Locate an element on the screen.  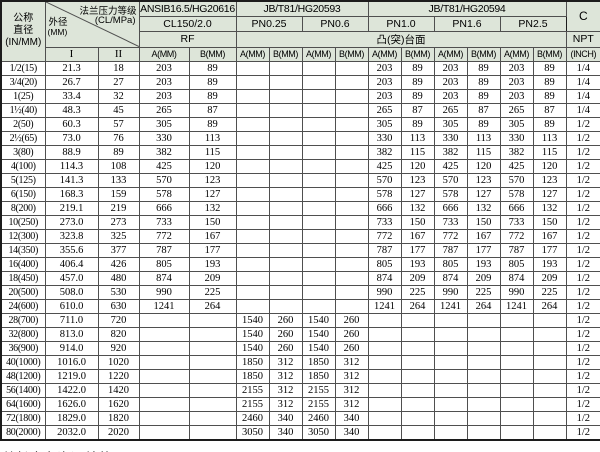
header-pn06: PN0.6 is located at coordinates (335, 23).